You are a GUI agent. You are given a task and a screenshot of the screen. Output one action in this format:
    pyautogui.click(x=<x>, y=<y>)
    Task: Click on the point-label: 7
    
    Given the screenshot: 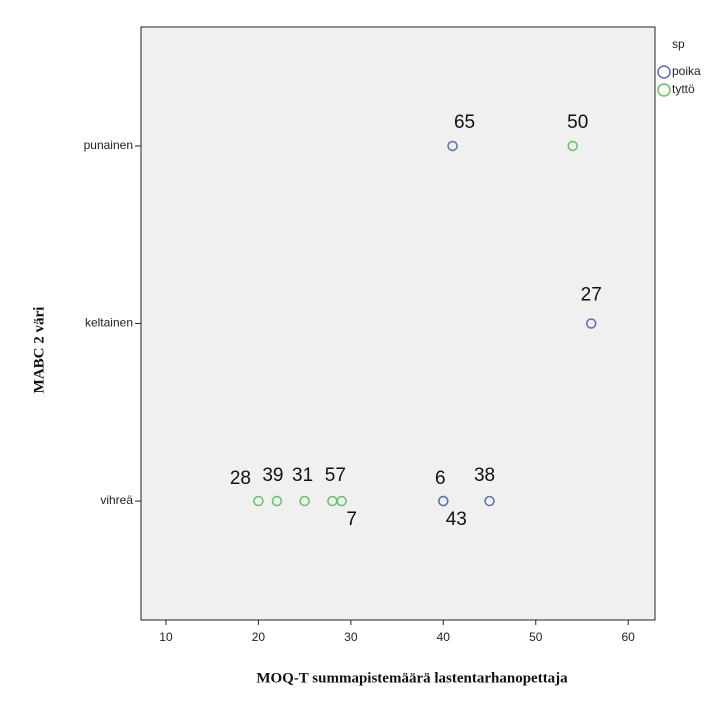 What is the action you would take?
    pyautogui.click(x=351, y=519)
    